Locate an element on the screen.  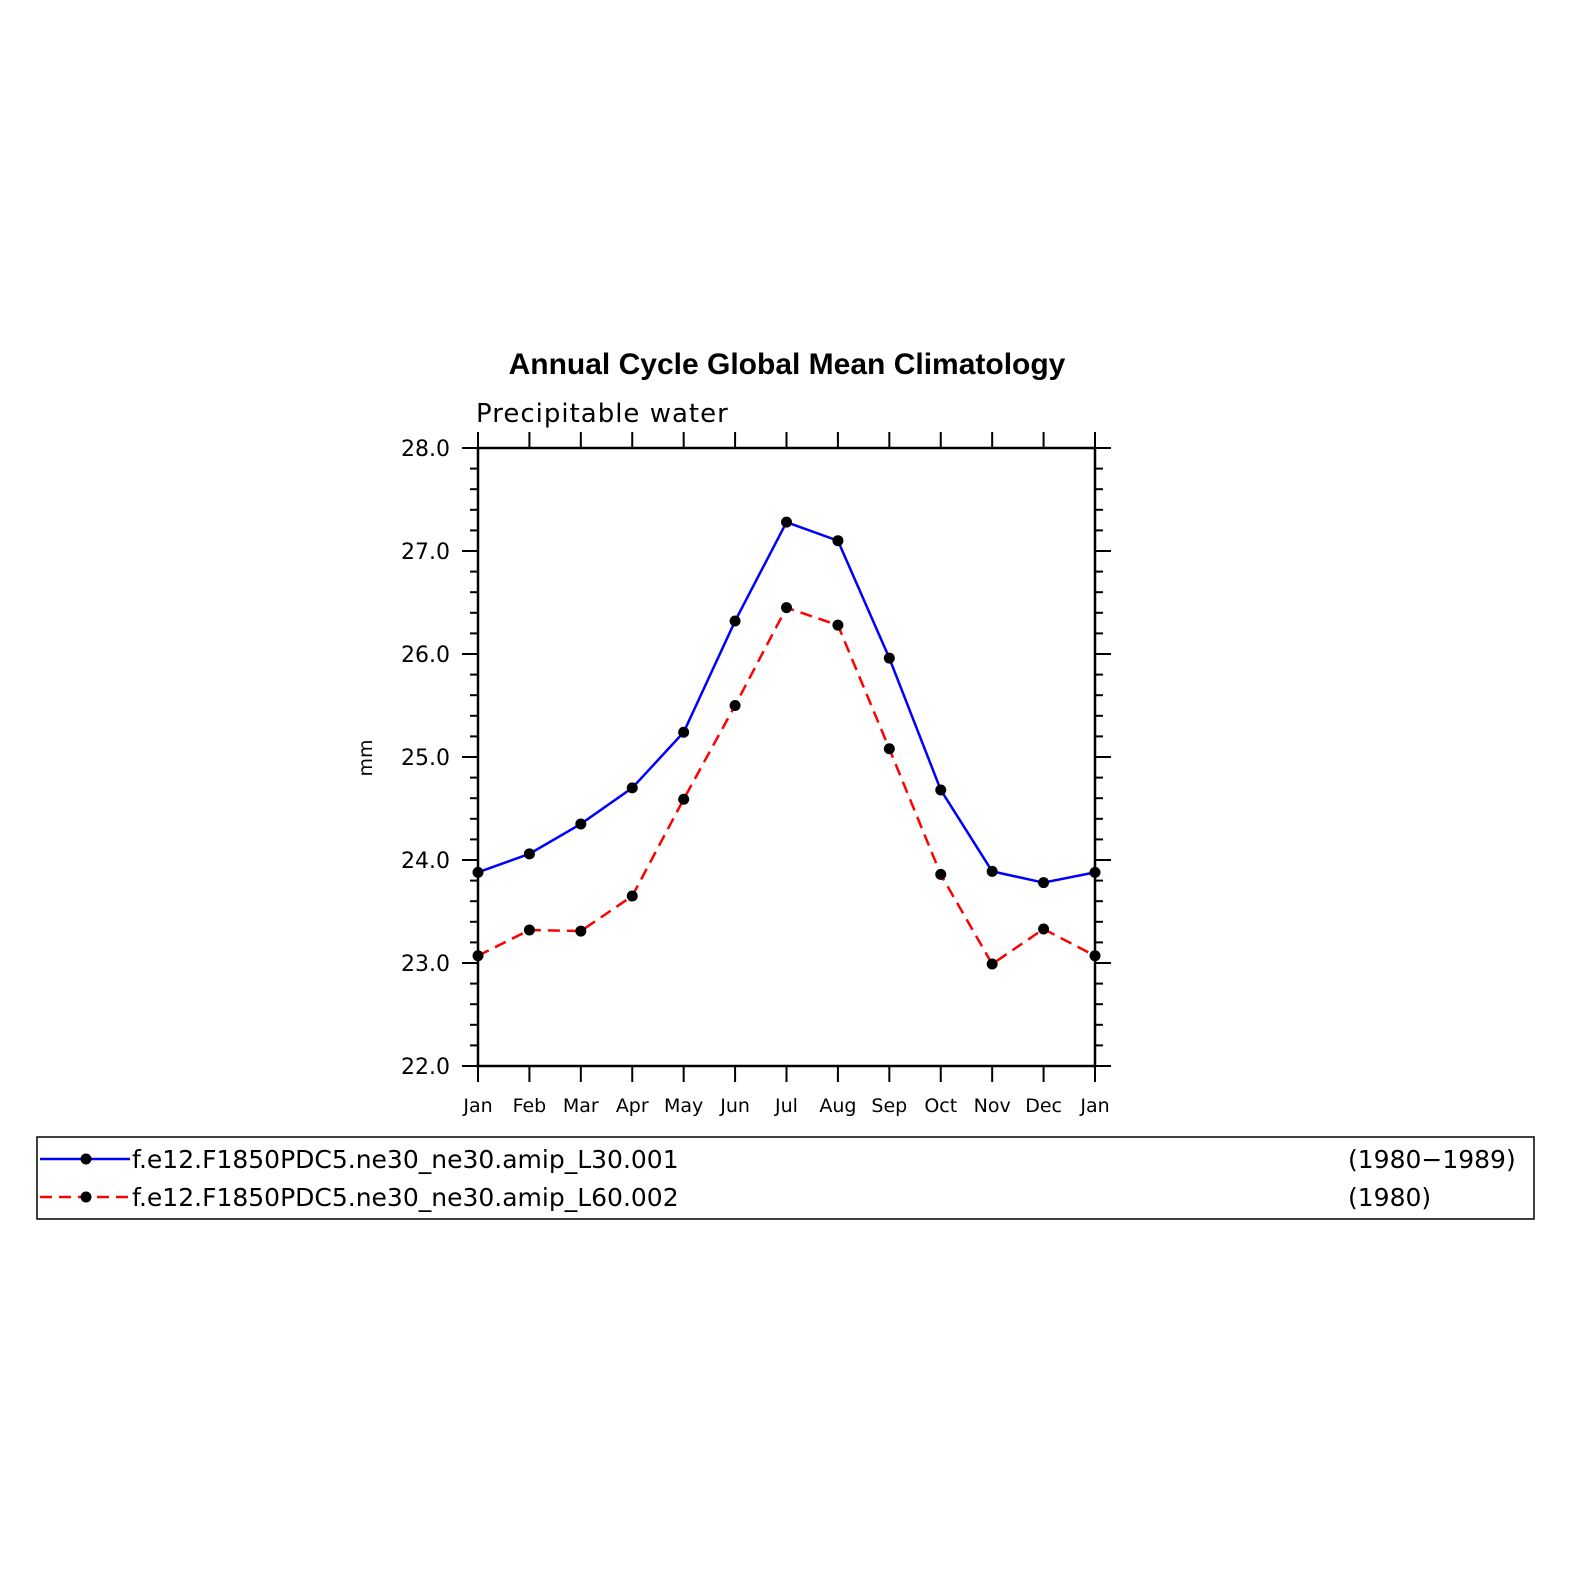
chart-title: Annual Cycle Global Mean Climatology is located at coordinates (787, 364).